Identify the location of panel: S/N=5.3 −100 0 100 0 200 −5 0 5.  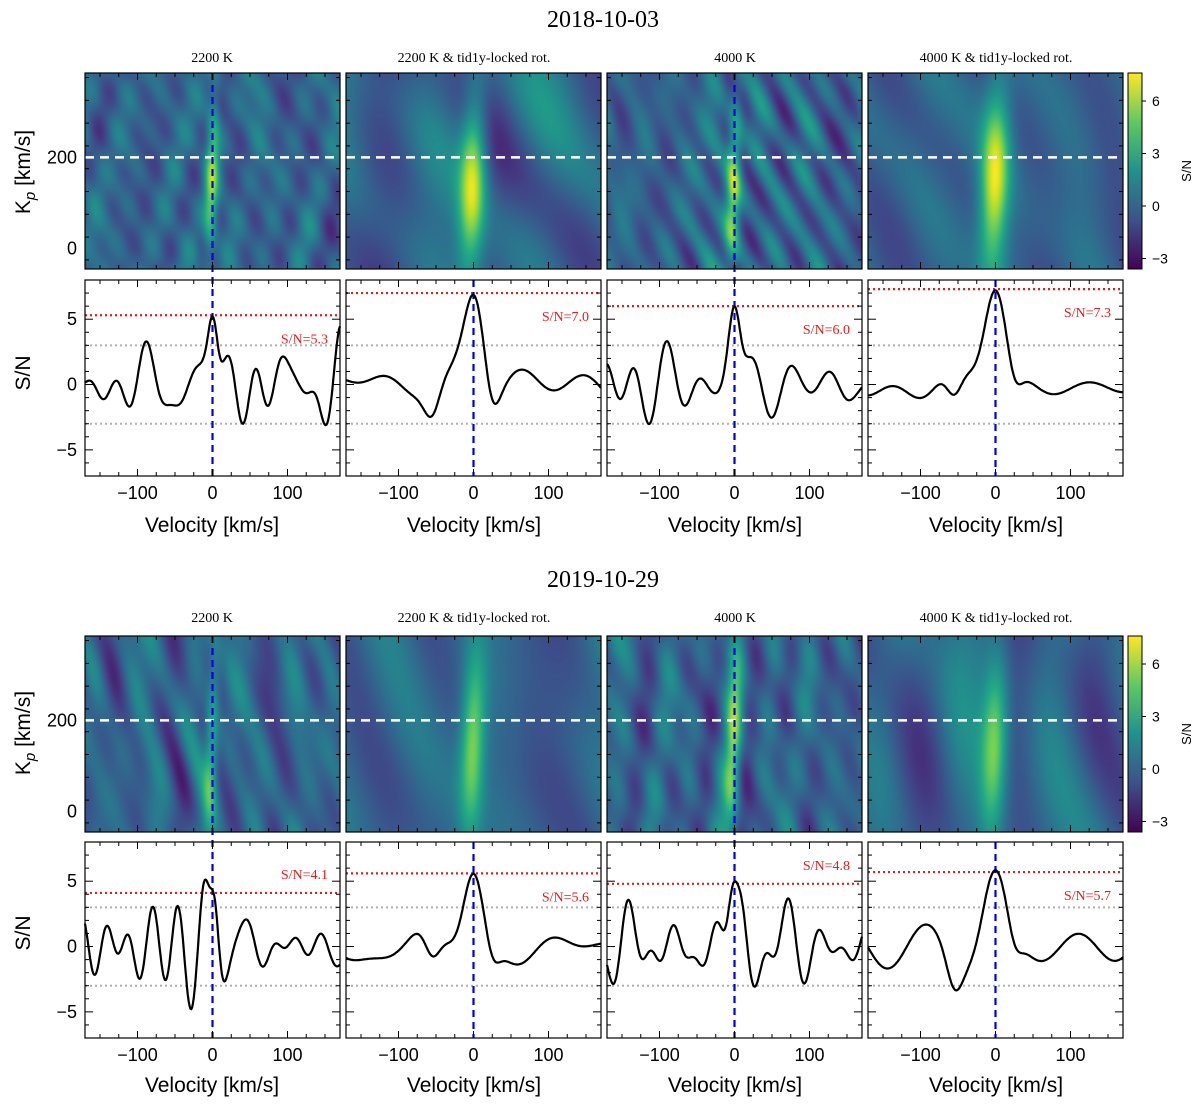
(194, 287).